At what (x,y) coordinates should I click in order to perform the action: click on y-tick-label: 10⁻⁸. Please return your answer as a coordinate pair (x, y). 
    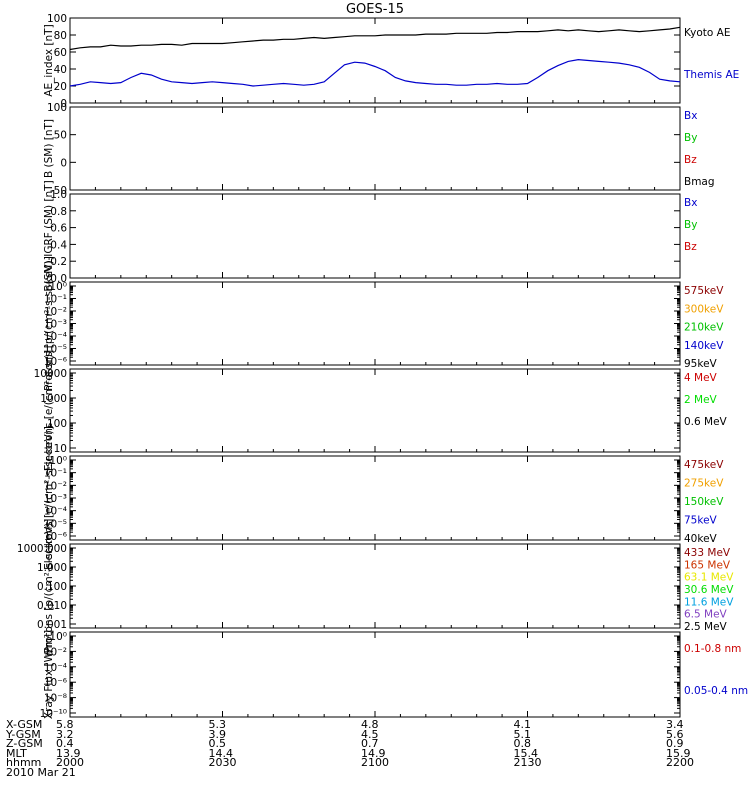
    Looking at the image, I should click on (55, 699).